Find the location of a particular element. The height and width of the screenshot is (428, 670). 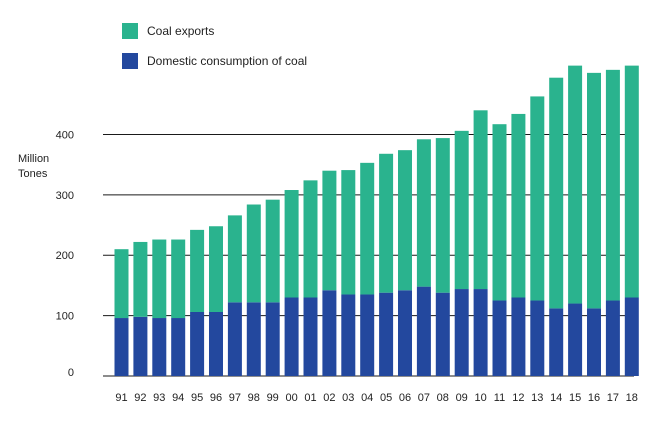

x-tick-label-15: 15 is located at coordinates (575, 398).